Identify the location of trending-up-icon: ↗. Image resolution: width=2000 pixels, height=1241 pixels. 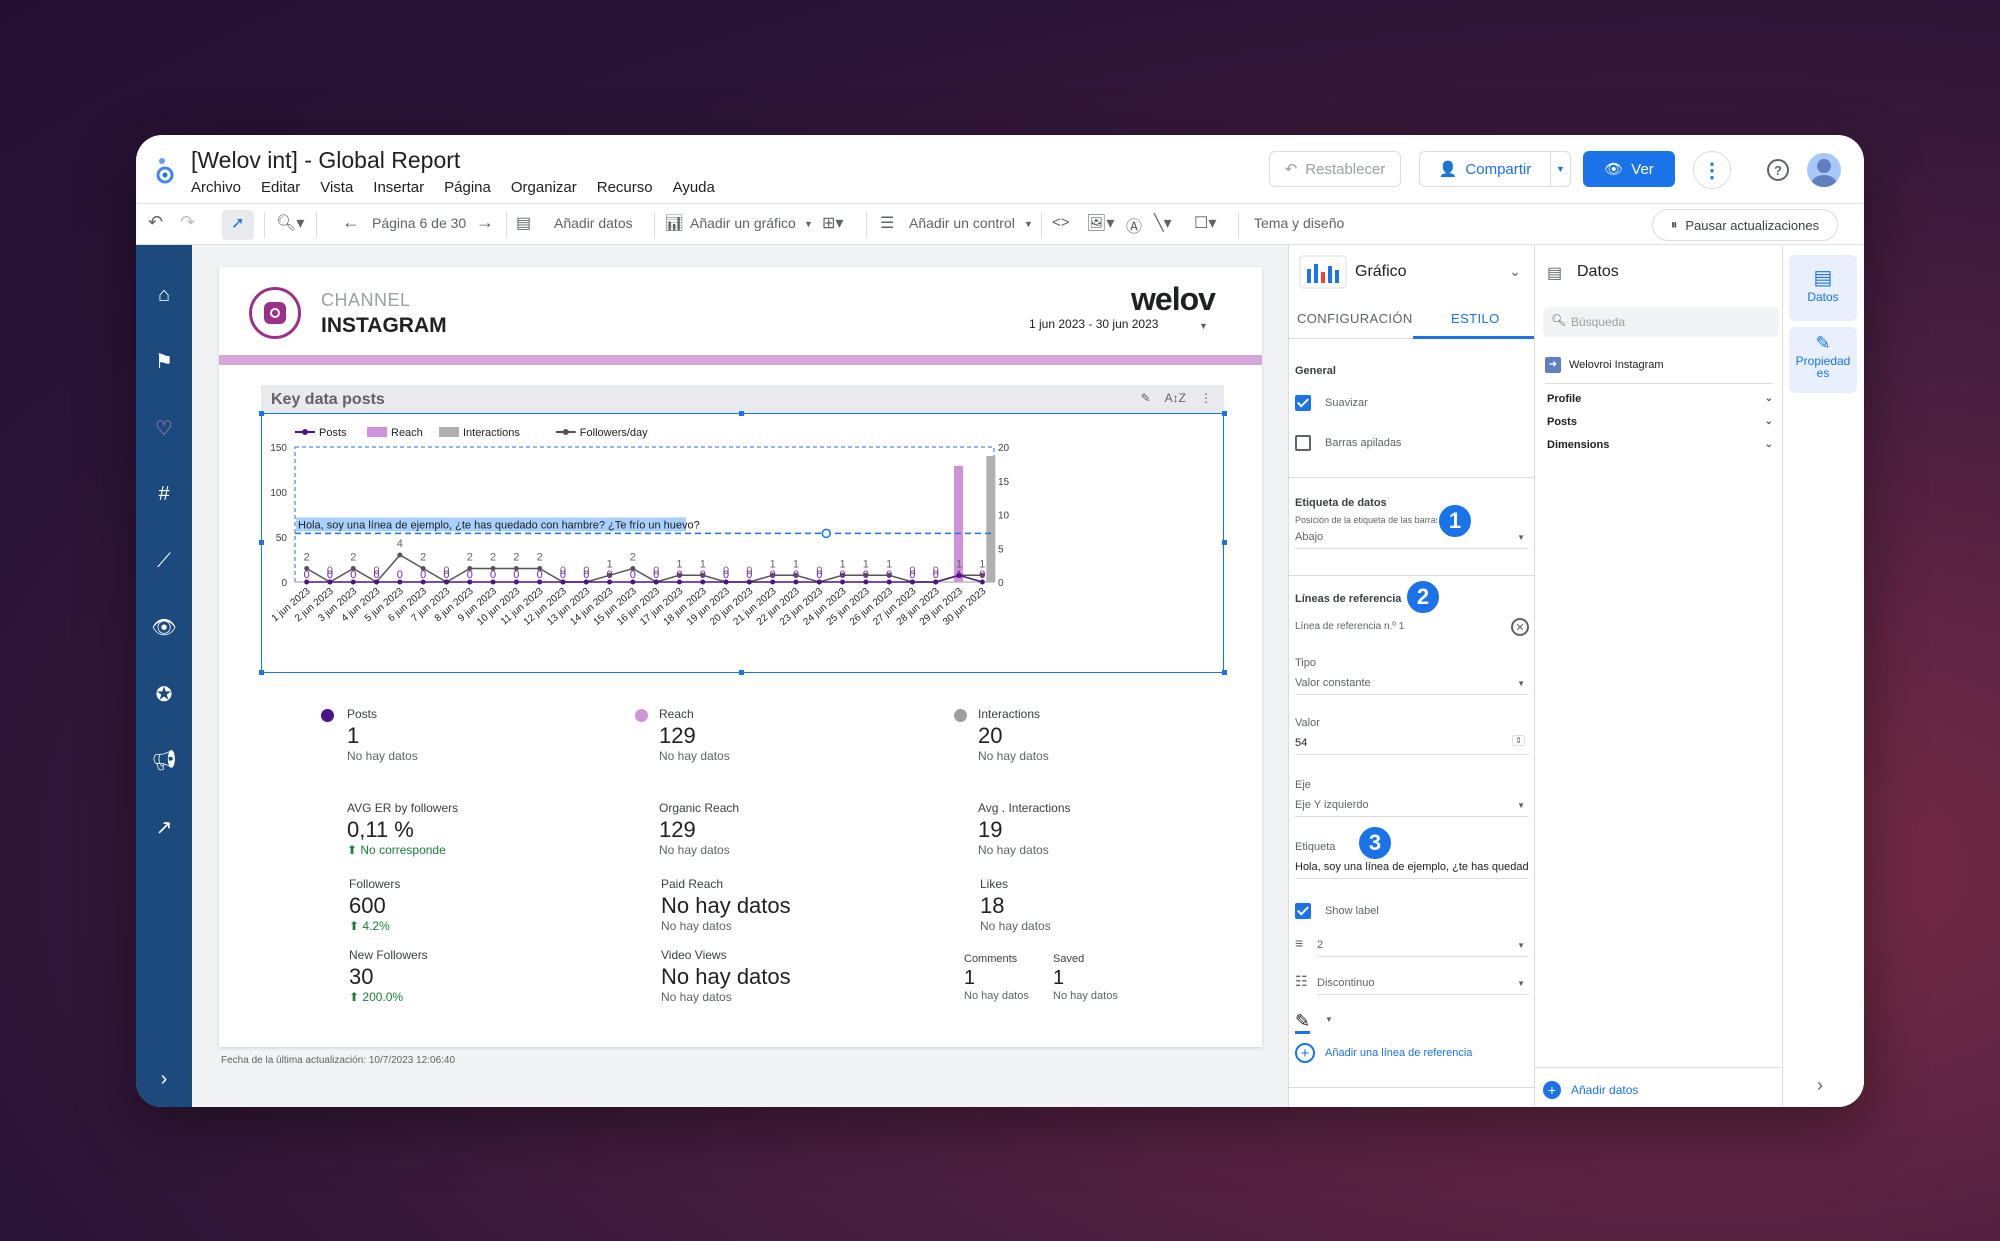
(164, 827).